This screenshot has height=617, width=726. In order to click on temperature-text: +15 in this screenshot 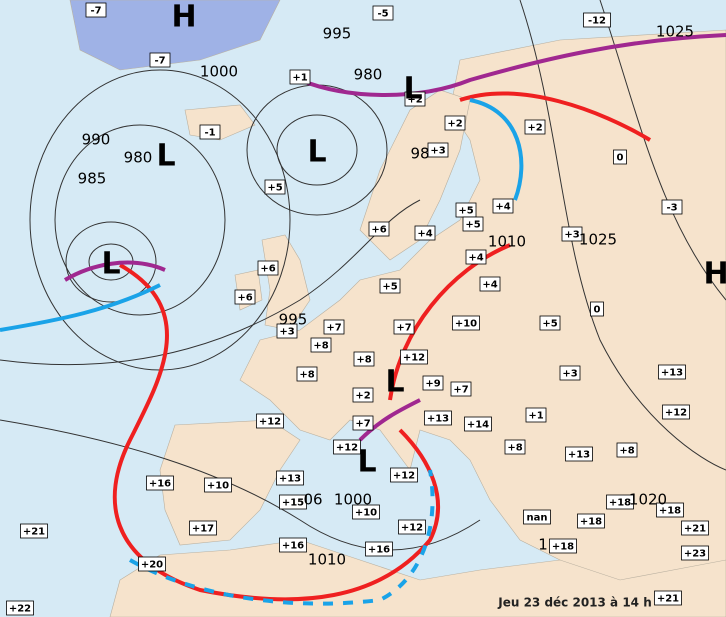, I will do `click(293, 503)`.